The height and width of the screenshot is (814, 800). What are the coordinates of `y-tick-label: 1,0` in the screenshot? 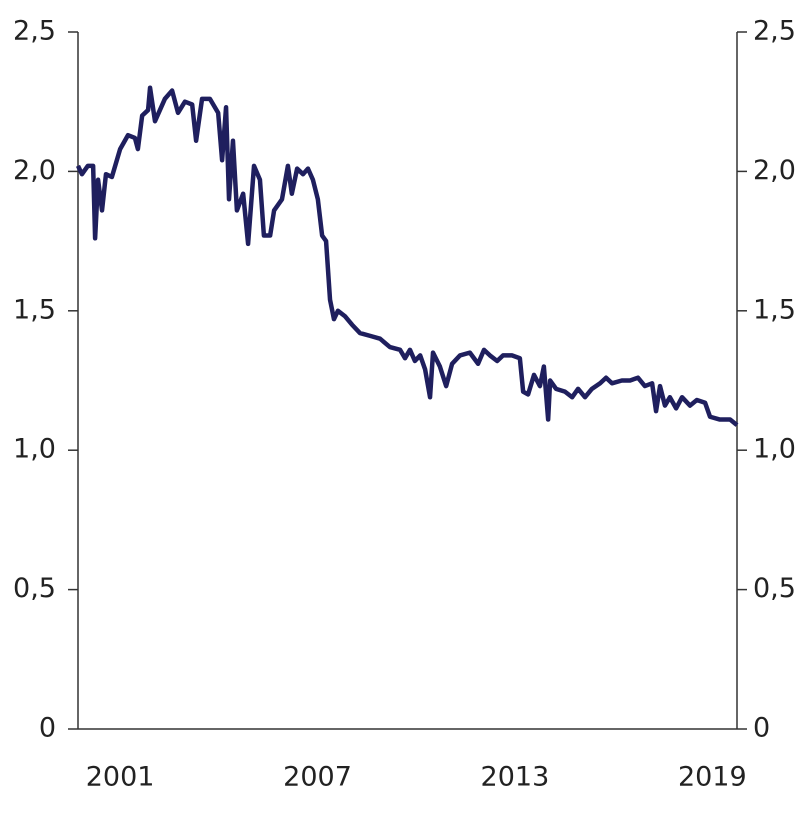 It's located at (34, 449).